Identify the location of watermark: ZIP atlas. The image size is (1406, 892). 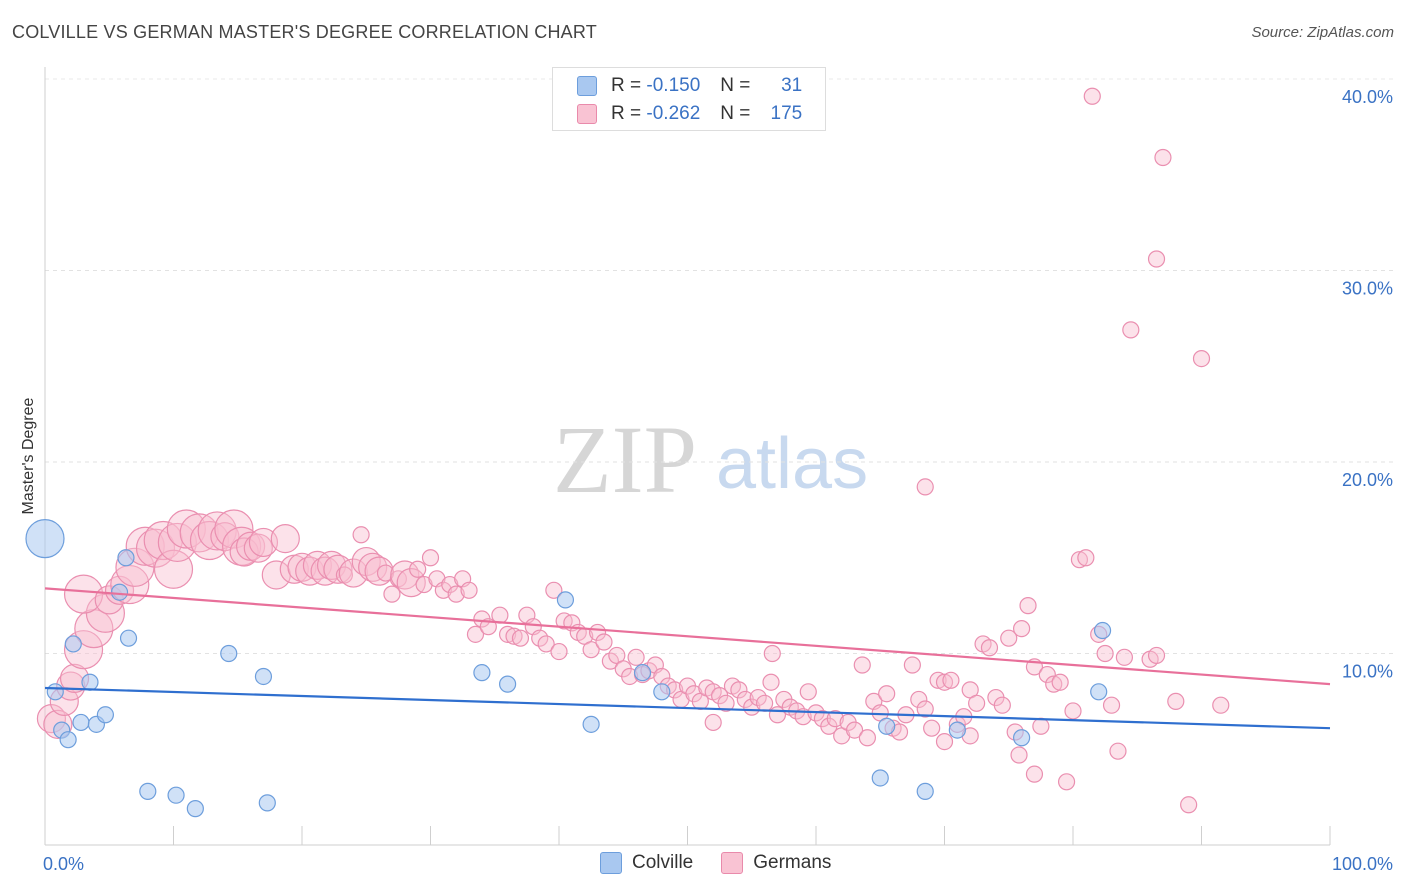
(710, 459).